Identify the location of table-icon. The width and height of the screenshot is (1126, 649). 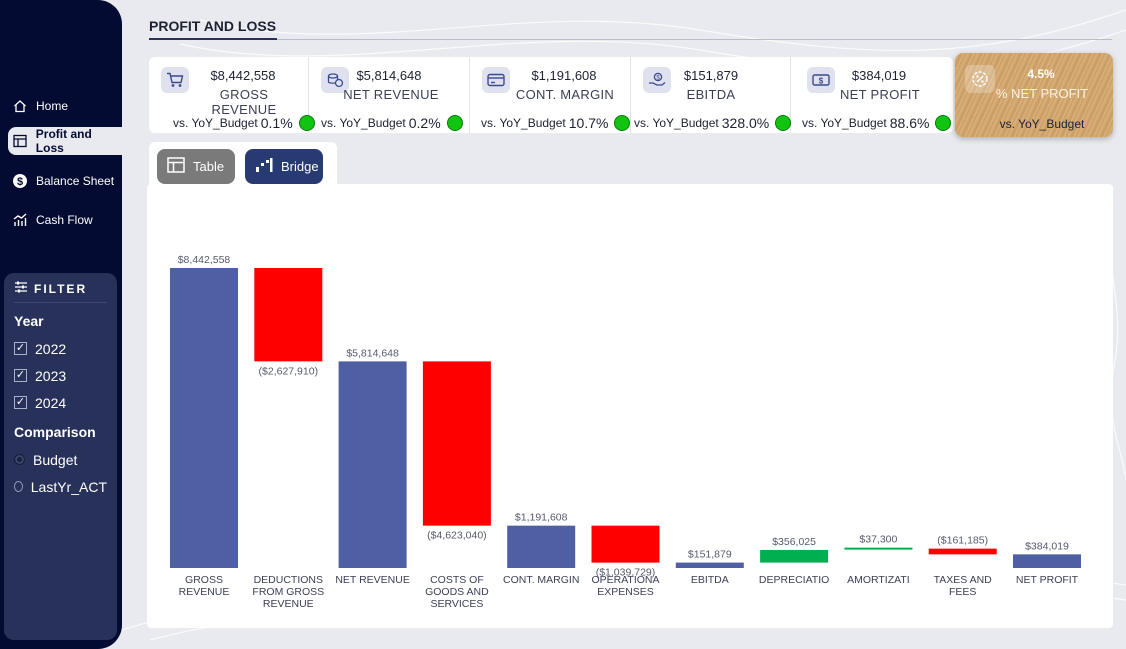
(176, 166).